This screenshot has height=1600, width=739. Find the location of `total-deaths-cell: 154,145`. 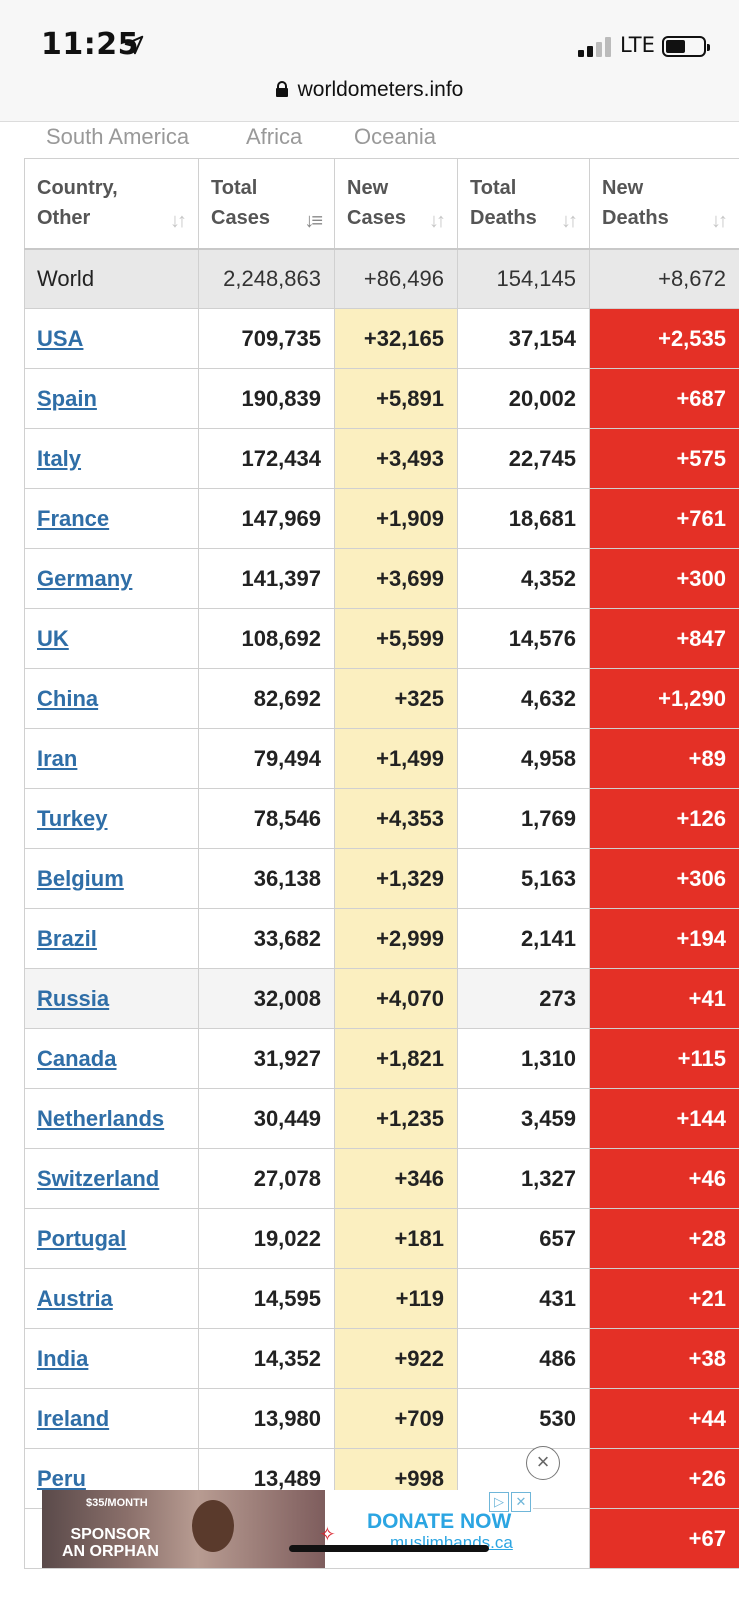

total-deaths-cell: 154,145 is located at coordinates (523, 278).